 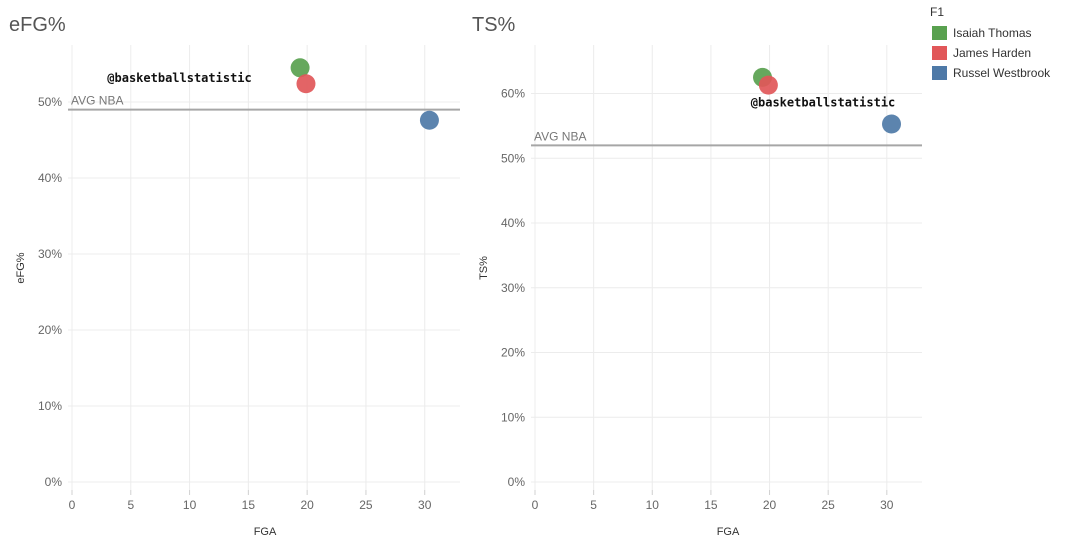 I want to click on efg-x-tick-label: 20, so click(x=307, y=505).